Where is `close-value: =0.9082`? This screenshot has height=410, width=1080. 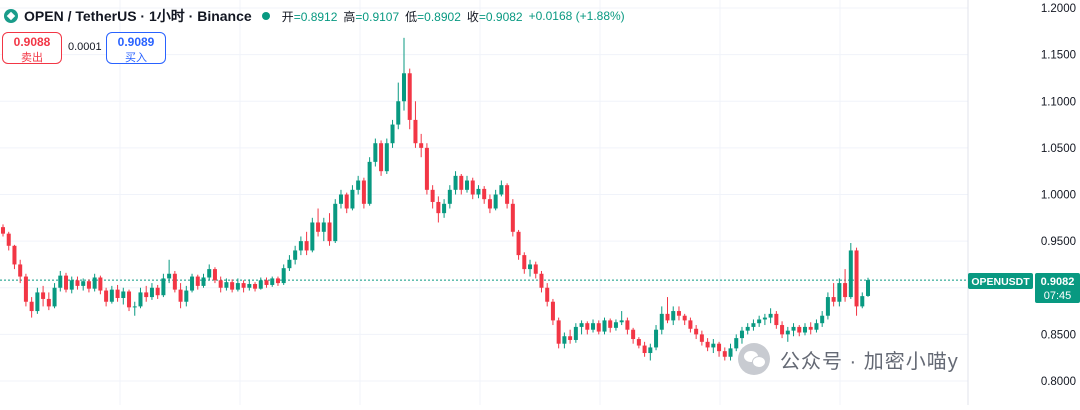 close-value: =0.9082 is located at coordinates (500, 16).